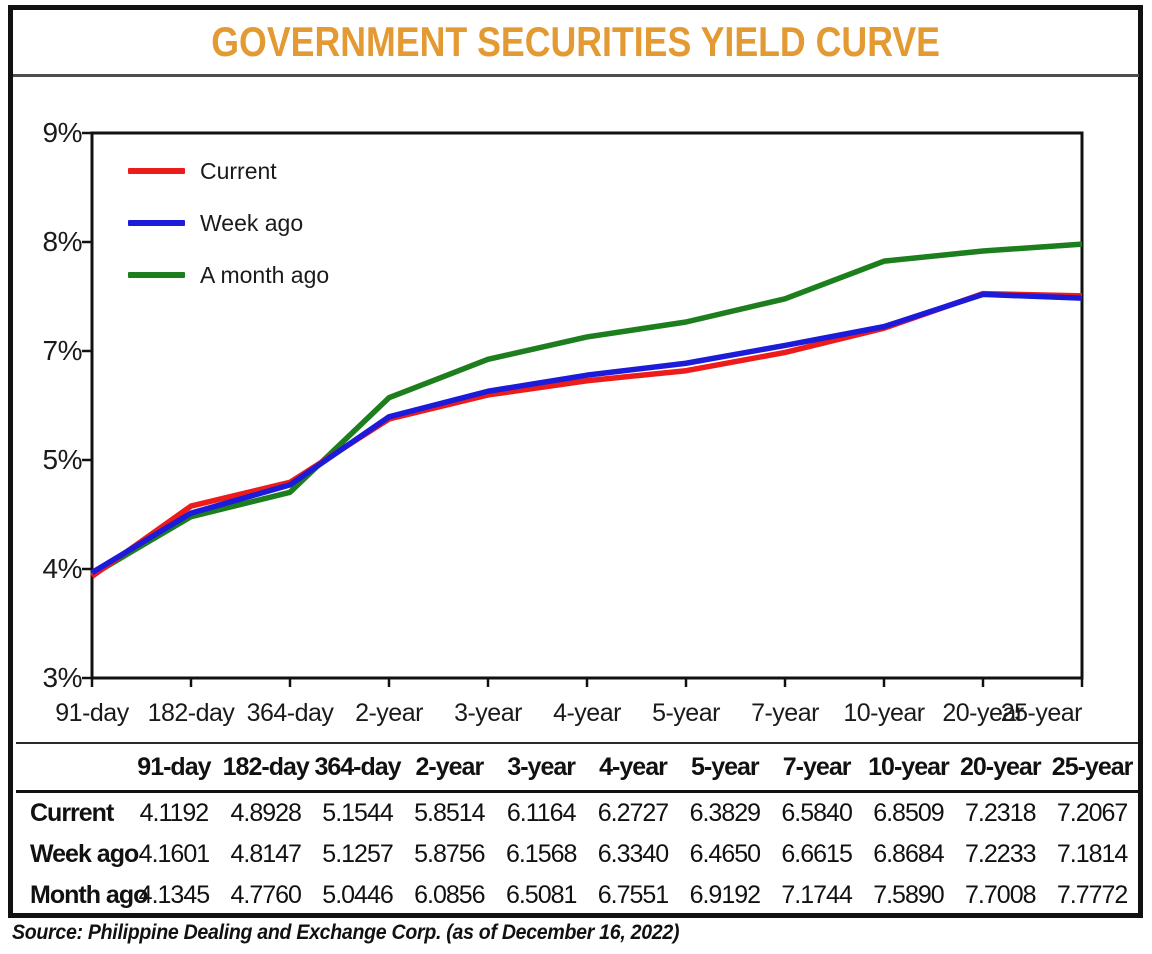  I want to click on x-axis-label-3-year: 3-year, so click(488, 713).